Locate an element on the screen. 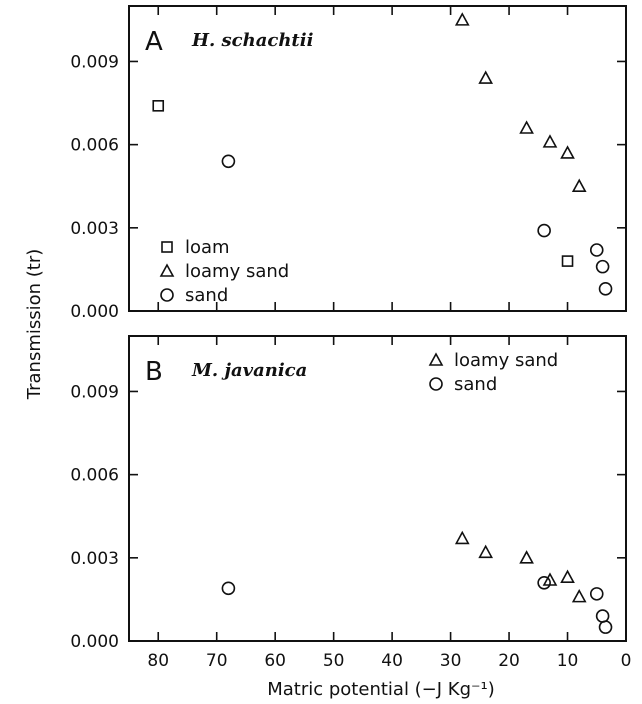 The width and height of the screenshot is (642, 704). panel-a-title: H. schachtii is located at coordinates (252, 40).